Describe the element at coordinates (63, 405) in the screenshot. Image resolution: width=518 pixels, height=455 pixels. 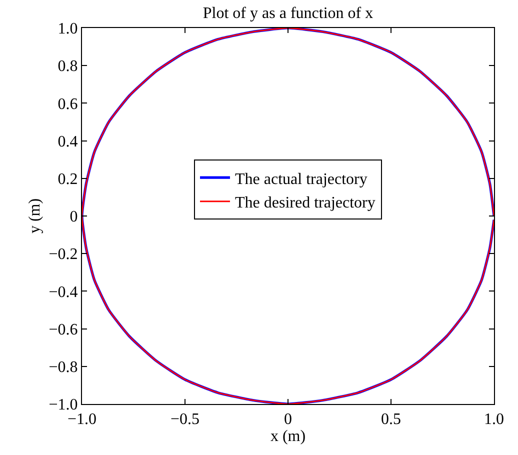
I see `y-tick-label: −1.0` at that location.